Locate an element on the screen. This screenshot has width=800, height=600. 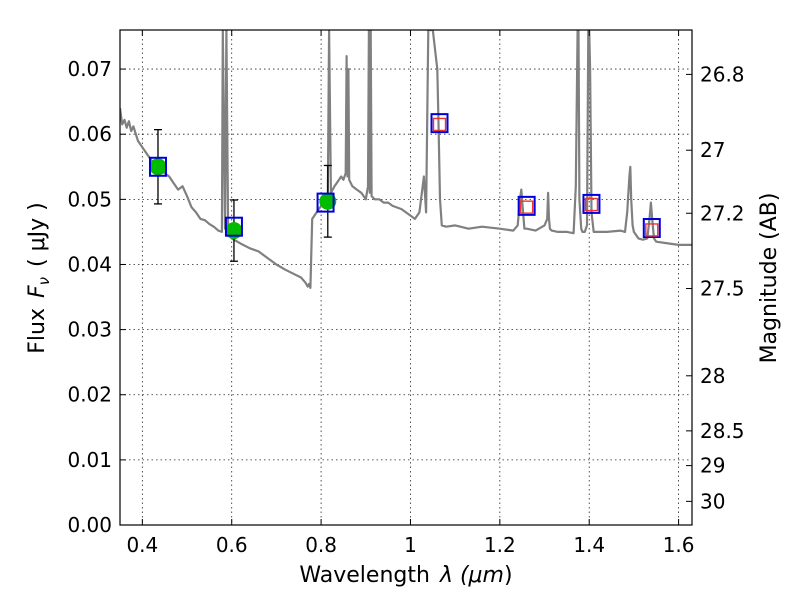
mag-tick-label: 28 is located at coordinates (712, 376).